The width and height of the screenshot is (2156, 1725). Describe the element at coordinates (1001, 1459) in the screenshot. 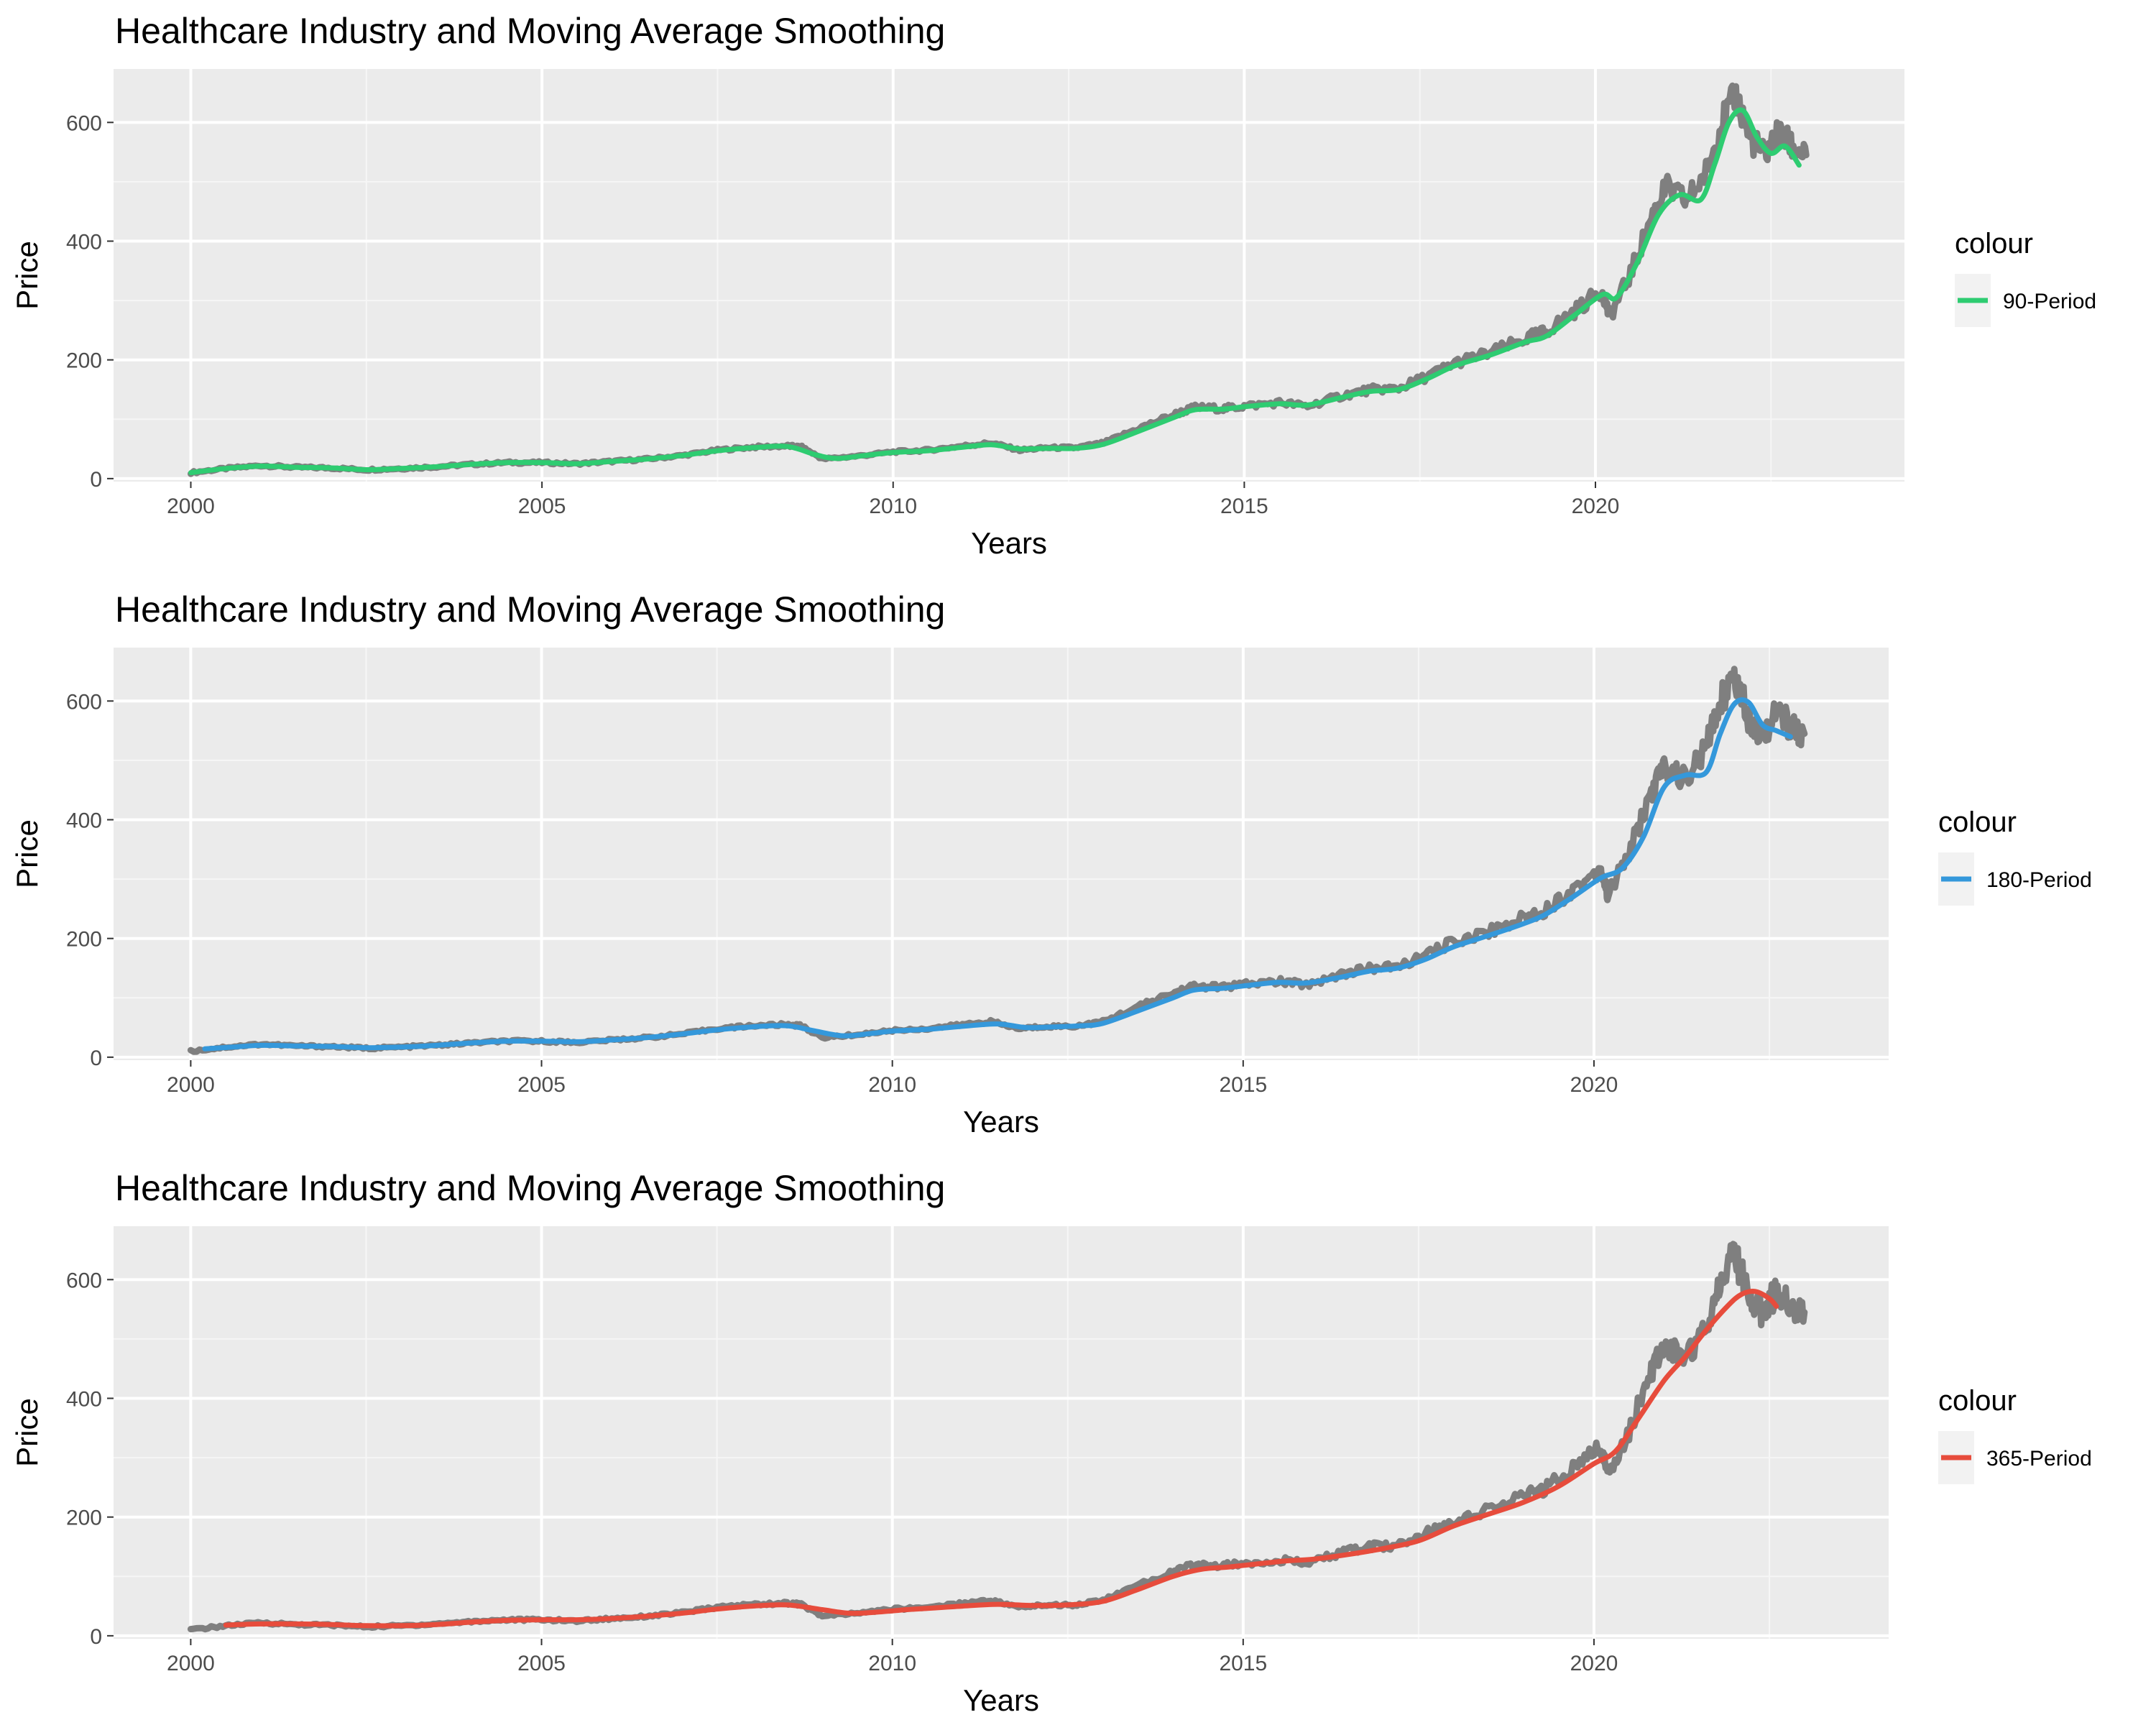

I see `moving-average-line` at that location.